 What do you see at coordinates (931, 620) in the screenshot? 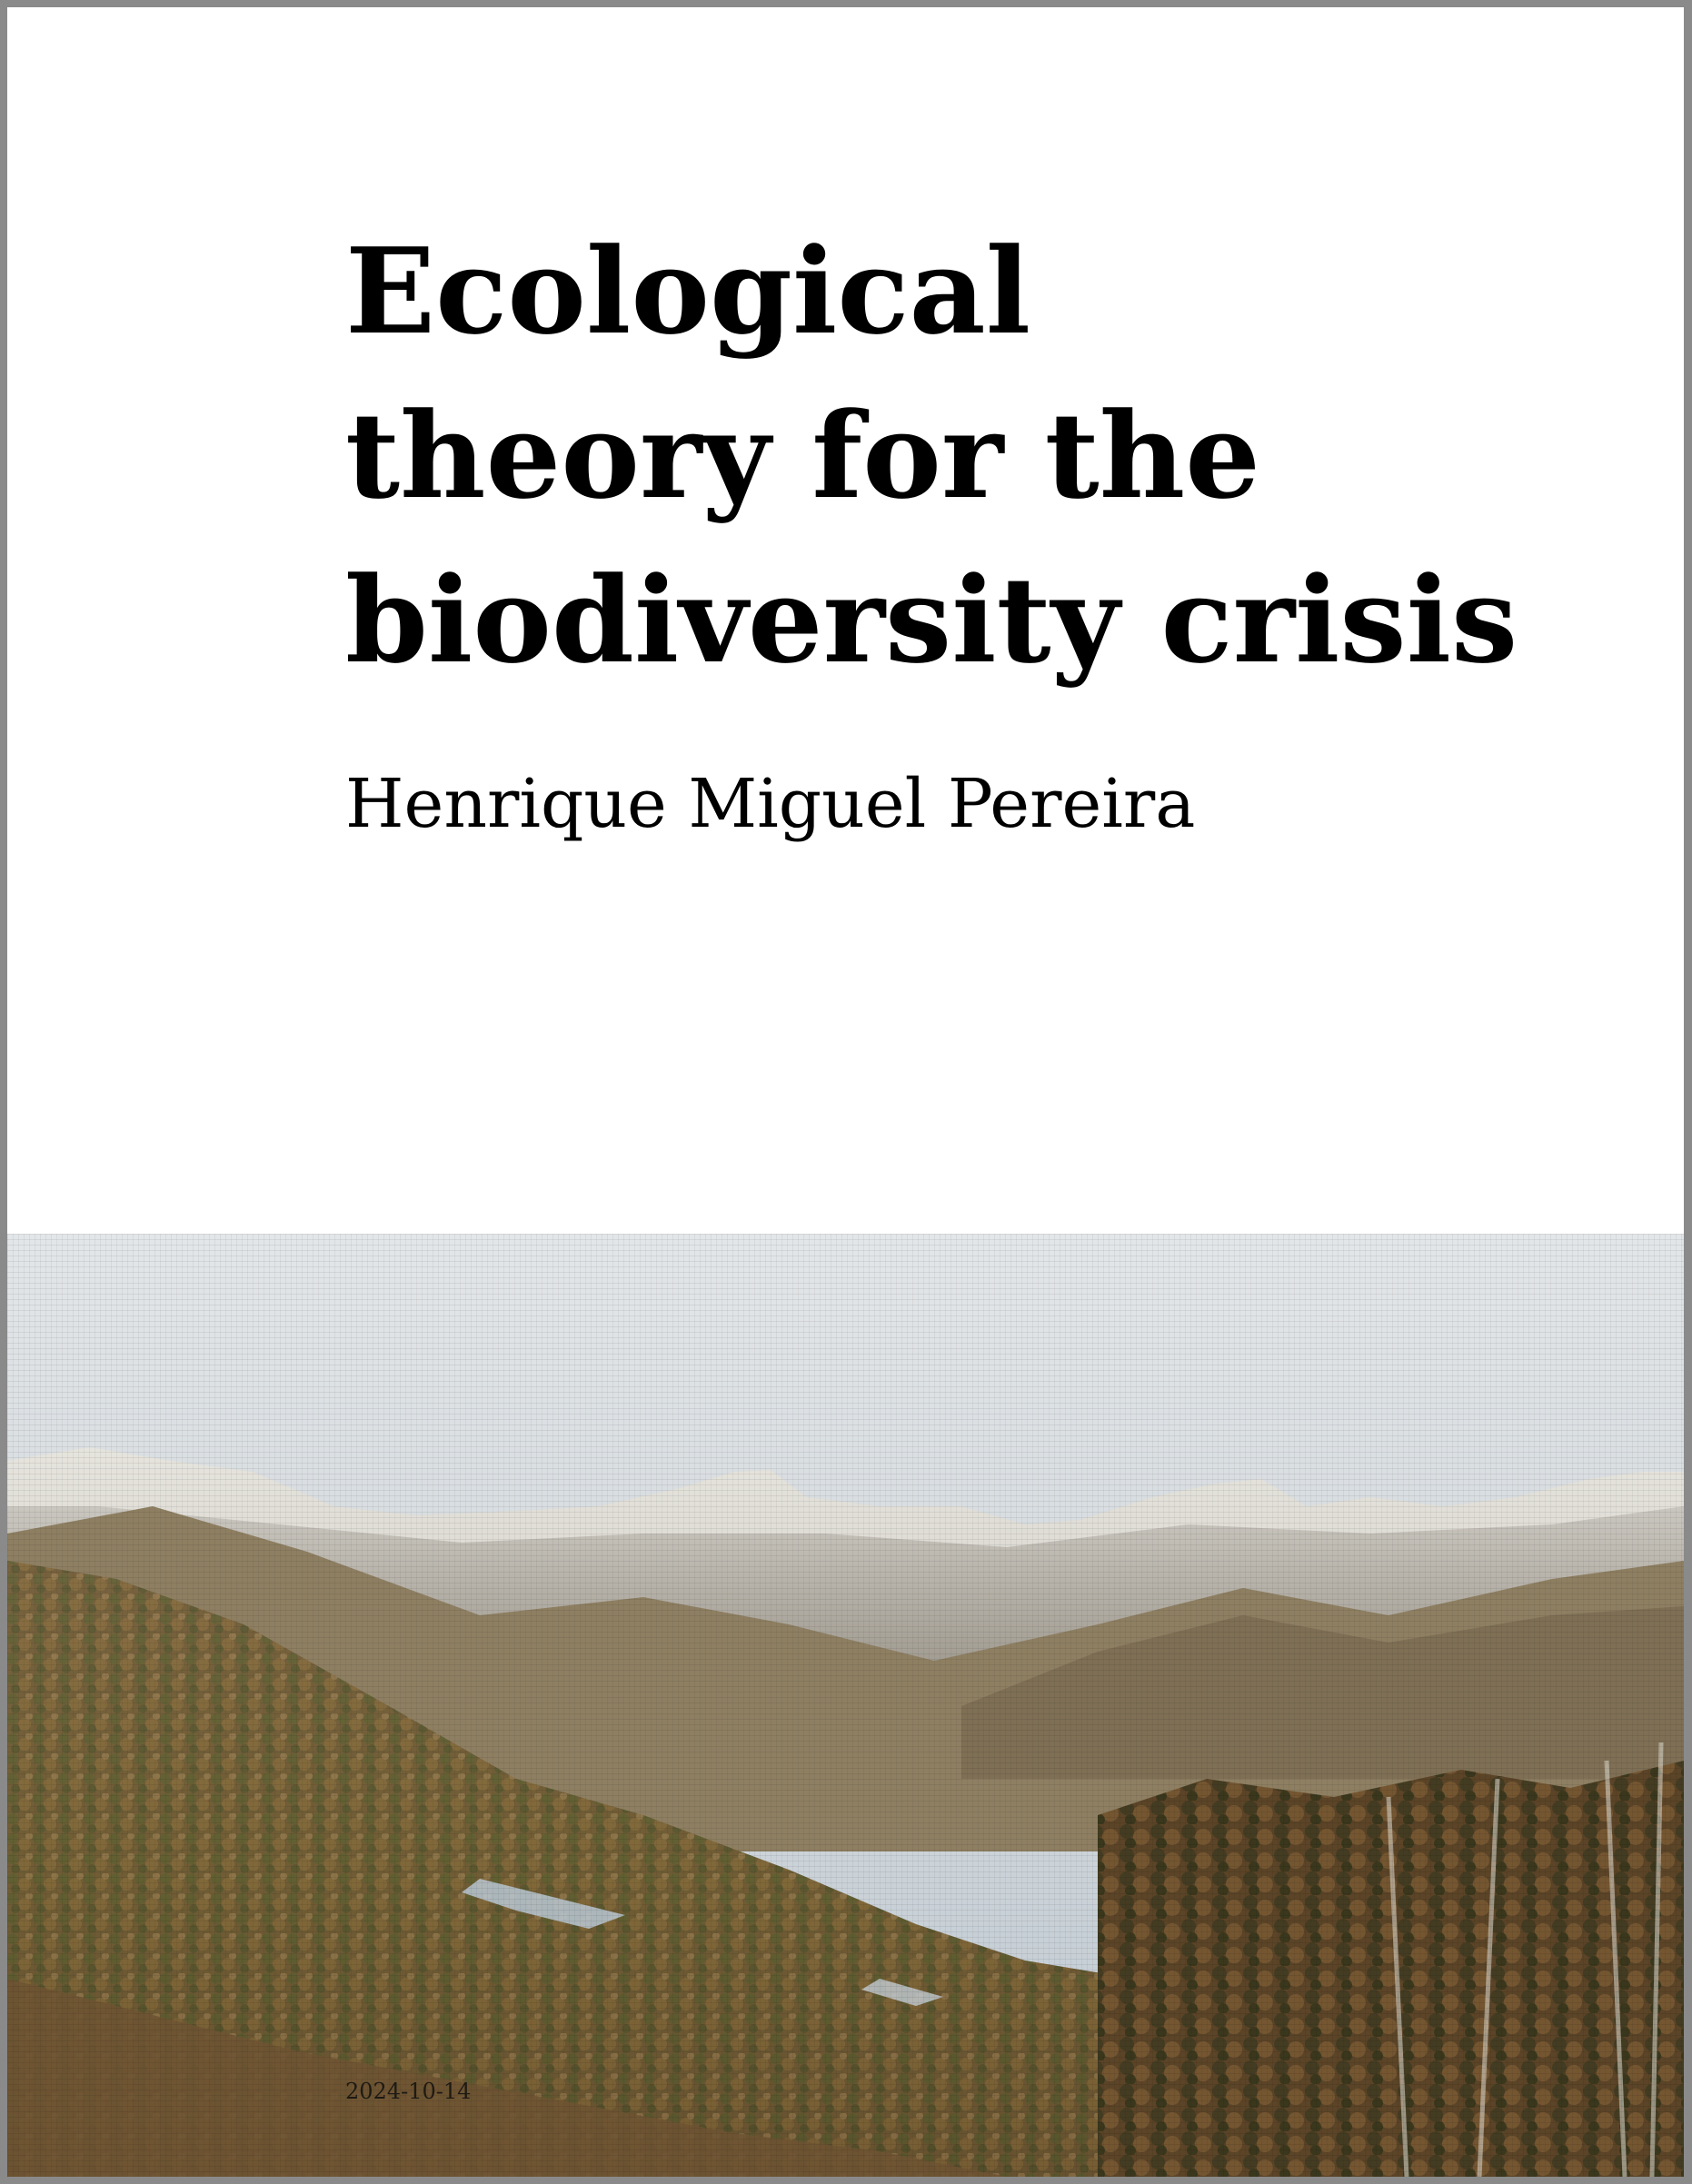
I see `title-line: biodiversity crisis` at bounding box center [931, 620].